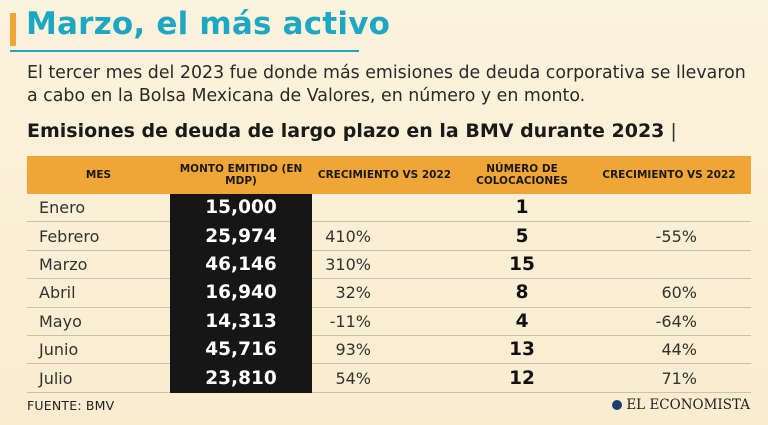 The height and width of the screenshot is (425, 768). I want to click on cell-crecimiento-numero: -64%, so click(669, 321).